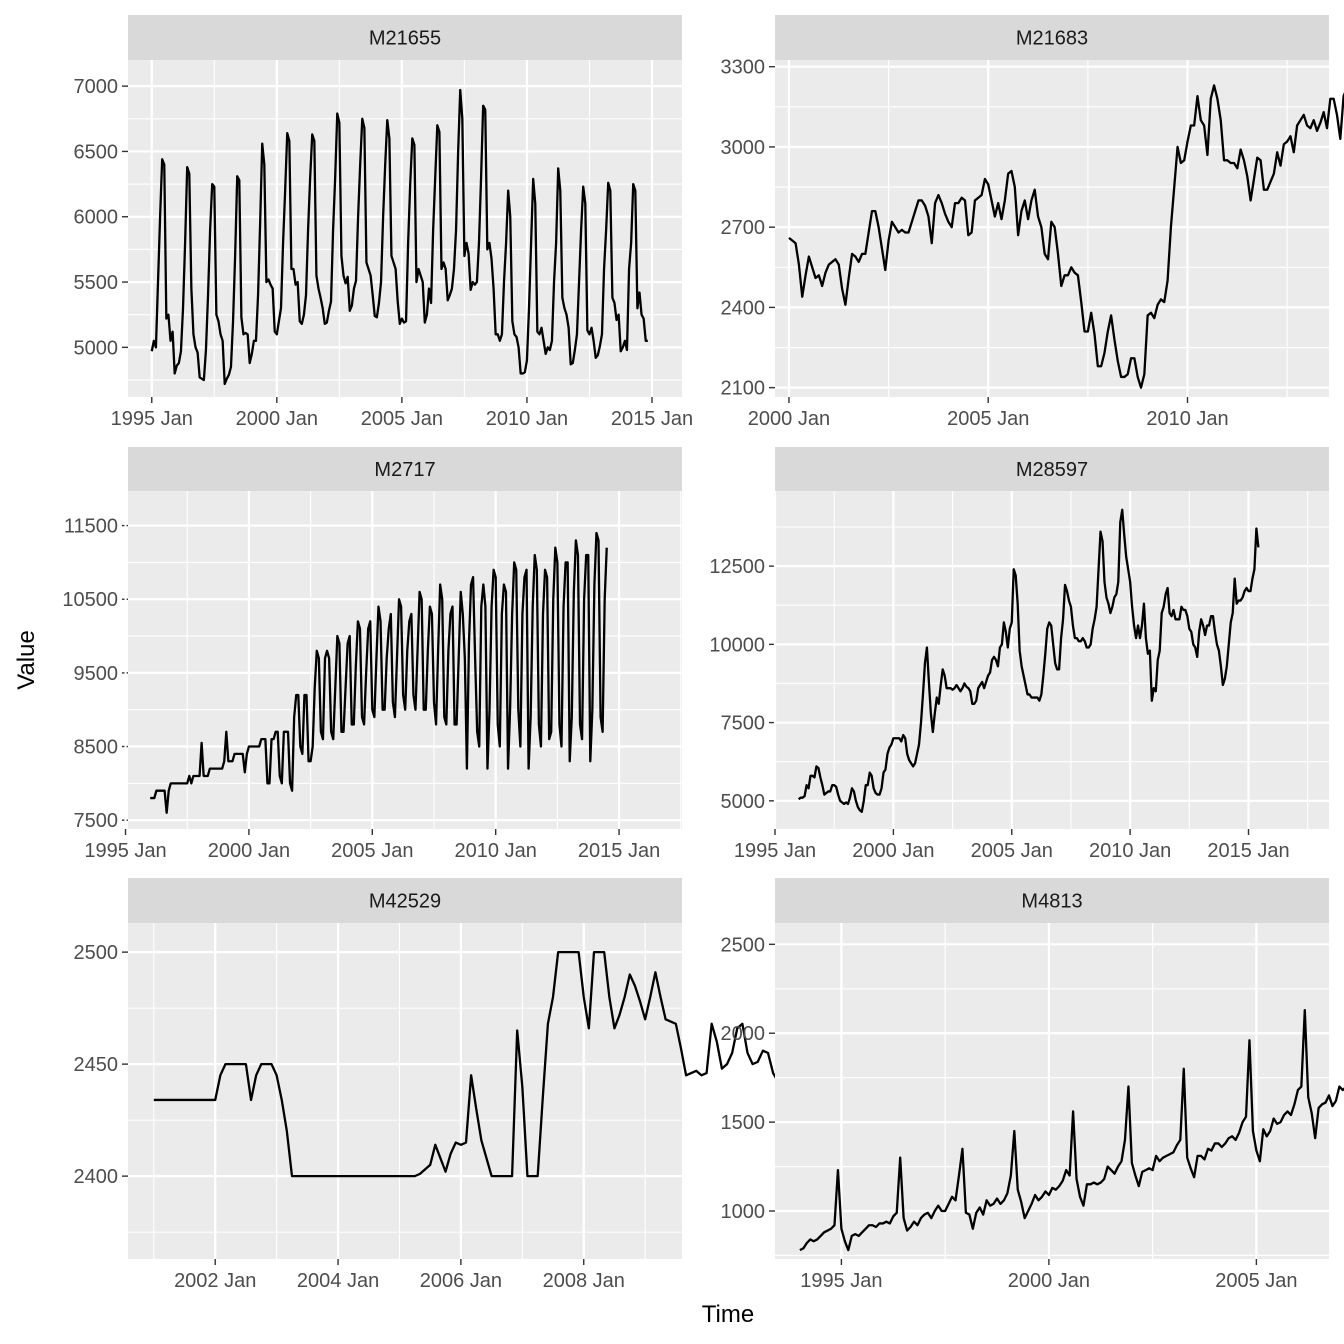 Image resolution: width=1344 pixels, height=1344 pixels. I want to click on facet-strip-label: M28597, so click(1052, 470).